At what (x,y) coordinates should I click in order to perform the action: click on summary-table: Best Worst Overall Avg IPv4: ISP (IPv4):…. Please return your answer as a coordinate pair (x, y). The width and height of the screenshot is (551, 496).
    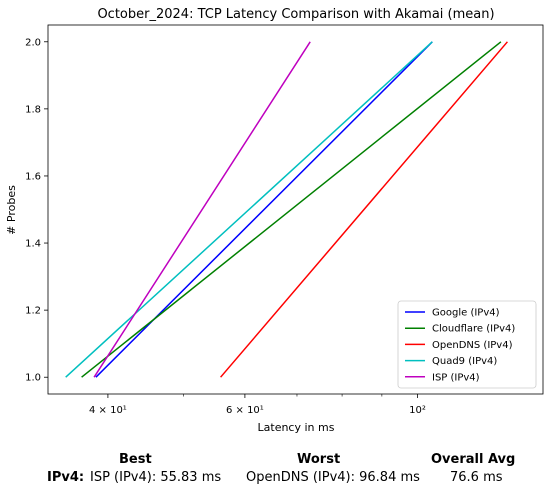
    Looking at the image, I should click on (275, 473).